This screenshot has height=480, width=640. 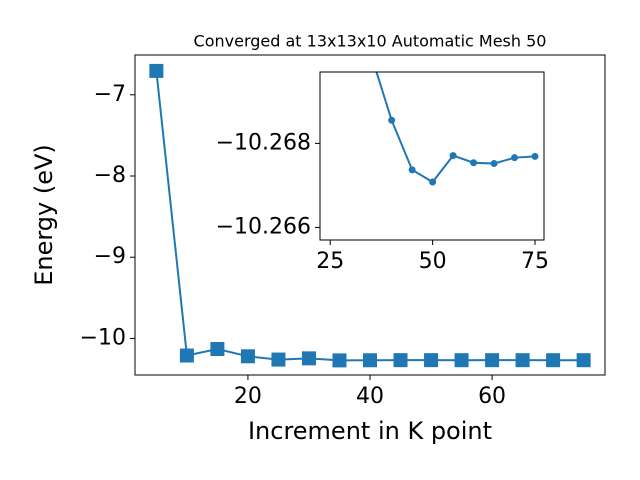 I want to click on y-tick-label: −7, so click(x=110, y=94).